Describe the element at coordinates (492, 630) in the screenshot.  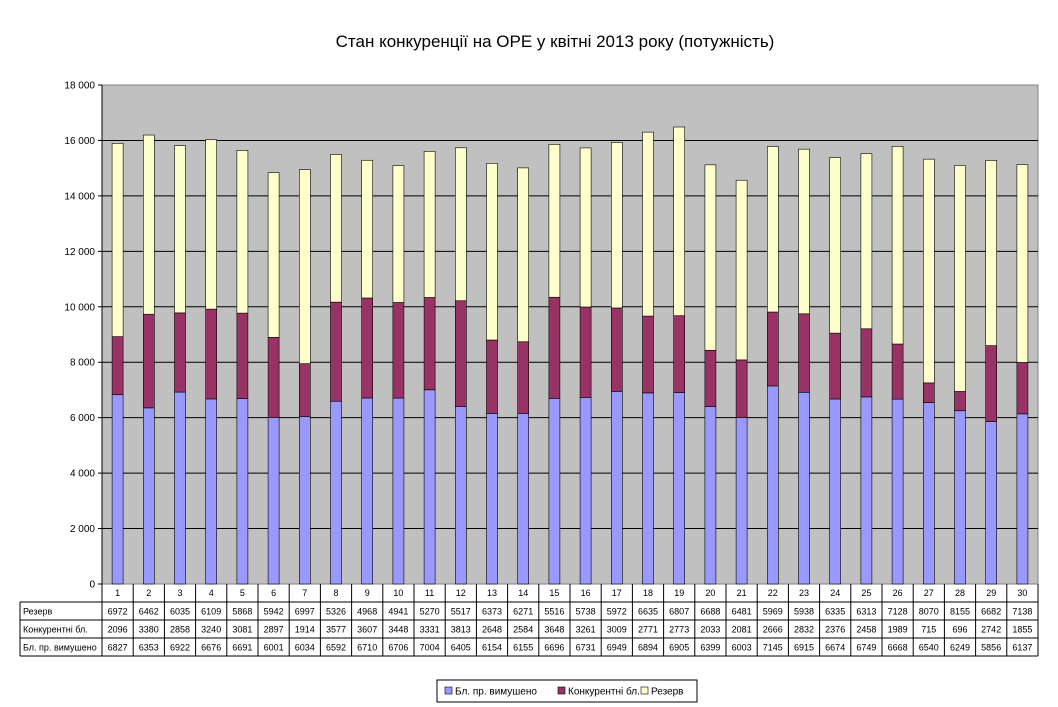
I see `data-label: 2648` at that location.